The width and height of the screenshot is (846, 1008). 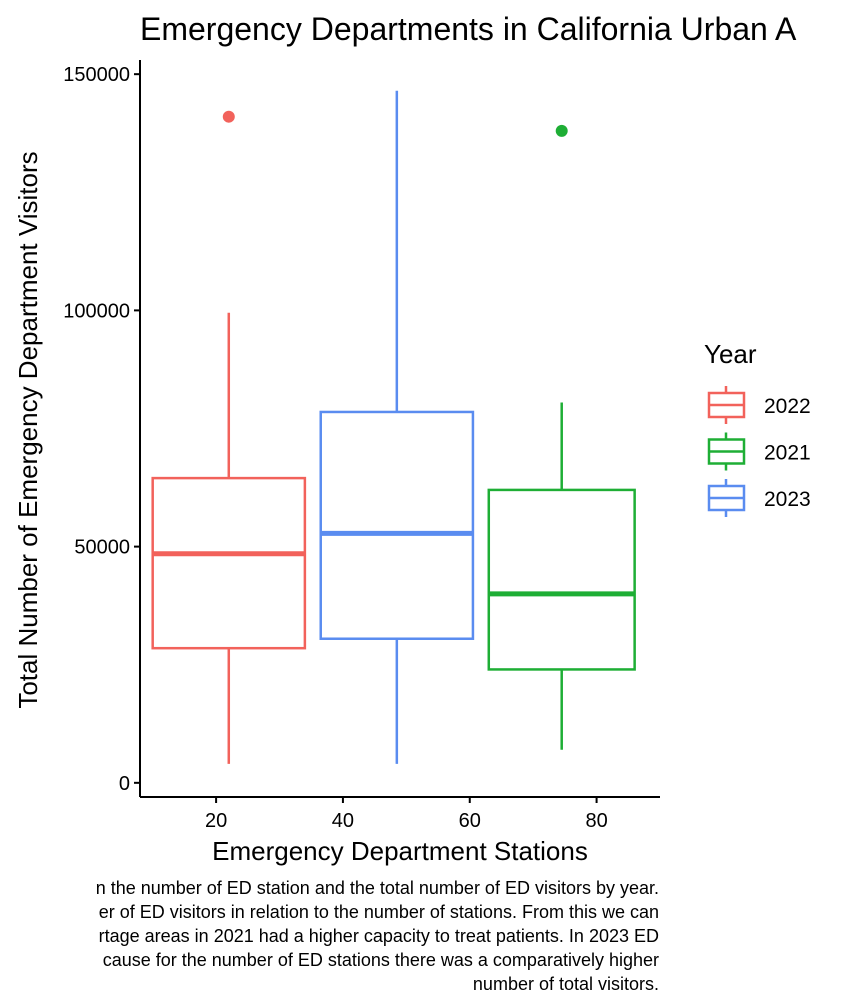 What do you see at coordinates (565, 984) in the screenshot?
I see `caption-line: number of total visitors.` at bounding box center [565, 984].